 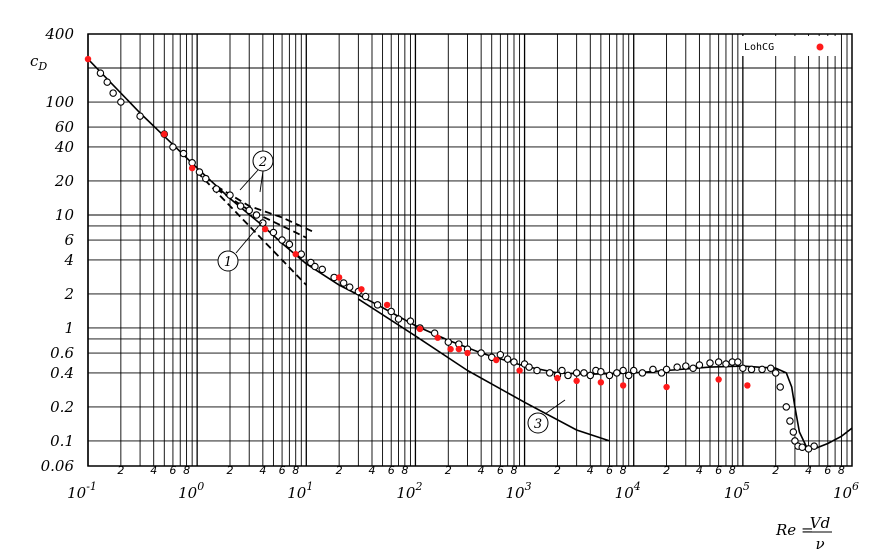 I want to click on y-tick-label: 1, so click(x=69, y=328).